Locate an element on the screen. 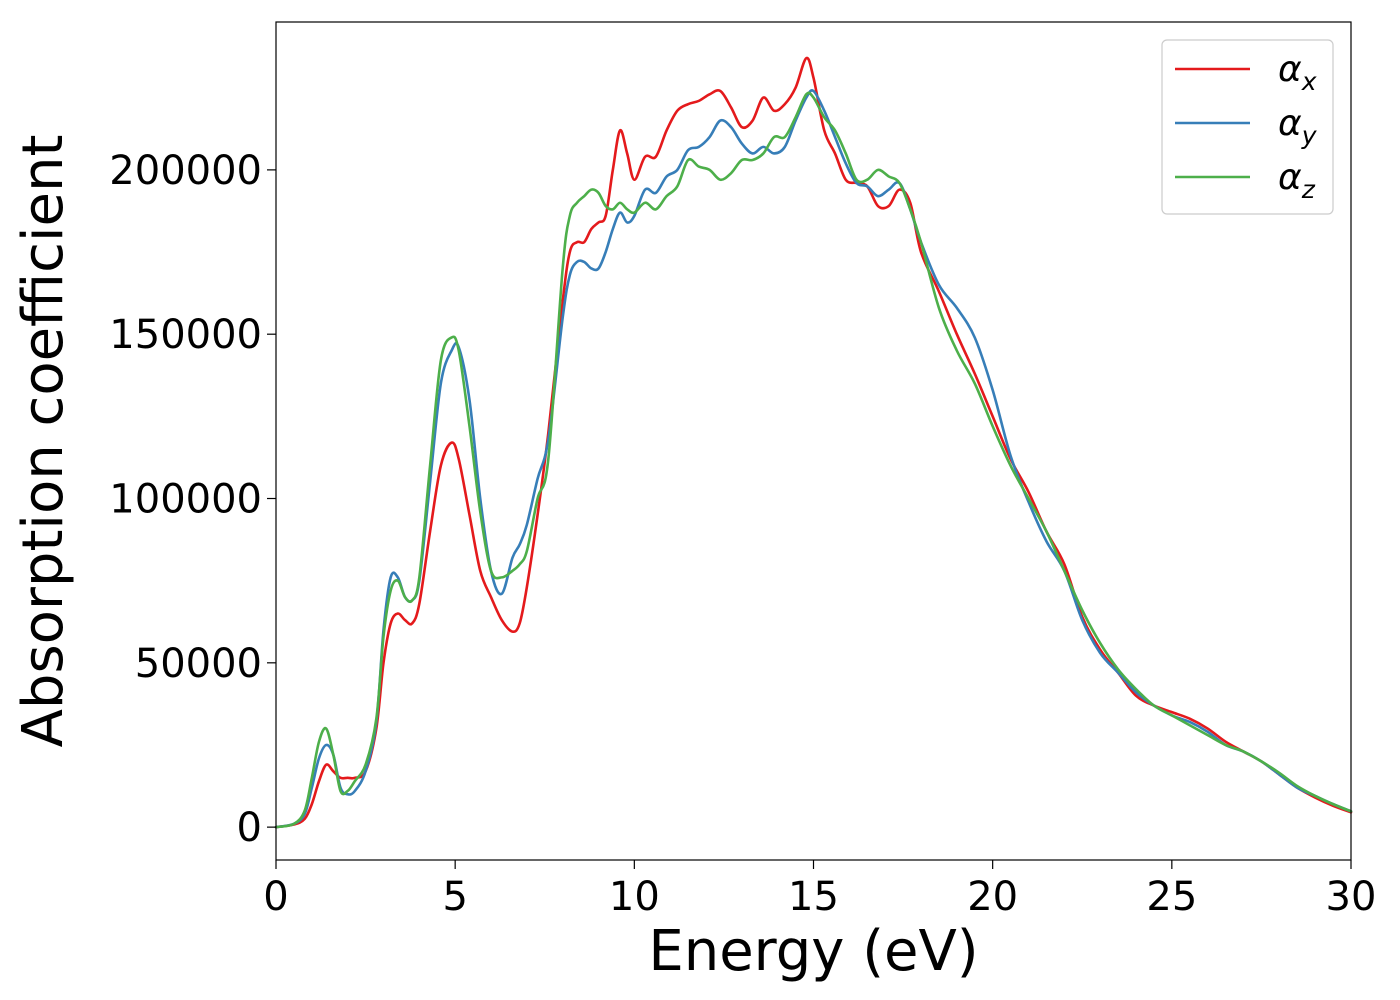 The image size is (1400, 1000). legend-box is located at coordinates (1247, 127).